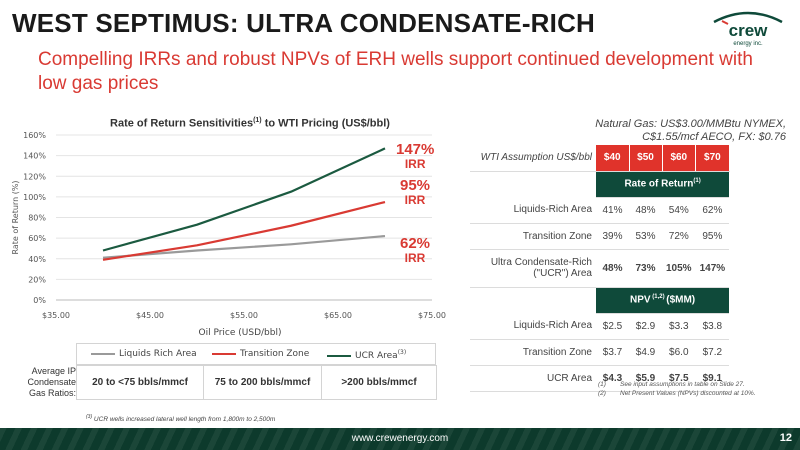 Image resolution: width=800 pixels, height=450 pixels. Describe the element at coordinates (712, 210) in the screenshot. I see `table-cell: 62%` at that location.